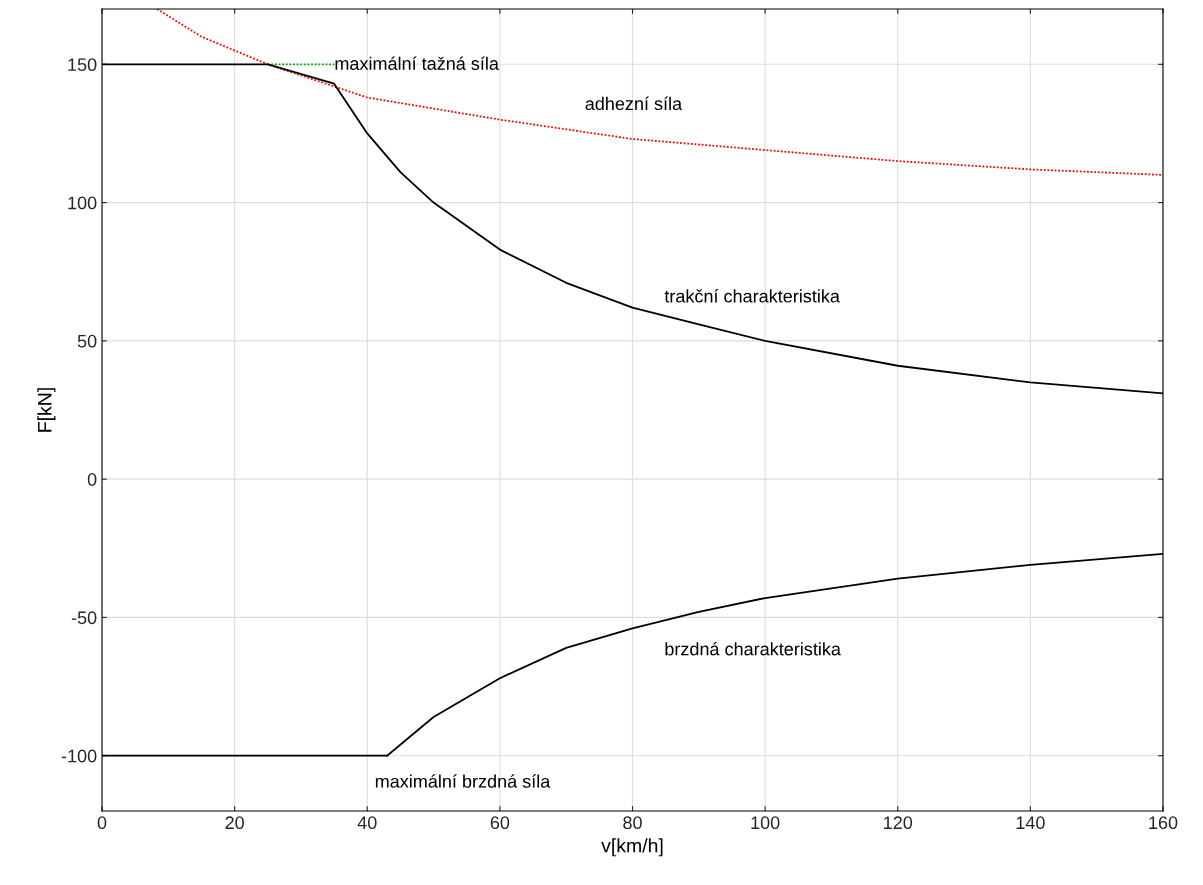 The height and width of the screenshot is (885, 1203). What do you see at coordinates (82, 203) in the screenshot?
I see `y-tick-label: 100` at bounding box center [82, 203].